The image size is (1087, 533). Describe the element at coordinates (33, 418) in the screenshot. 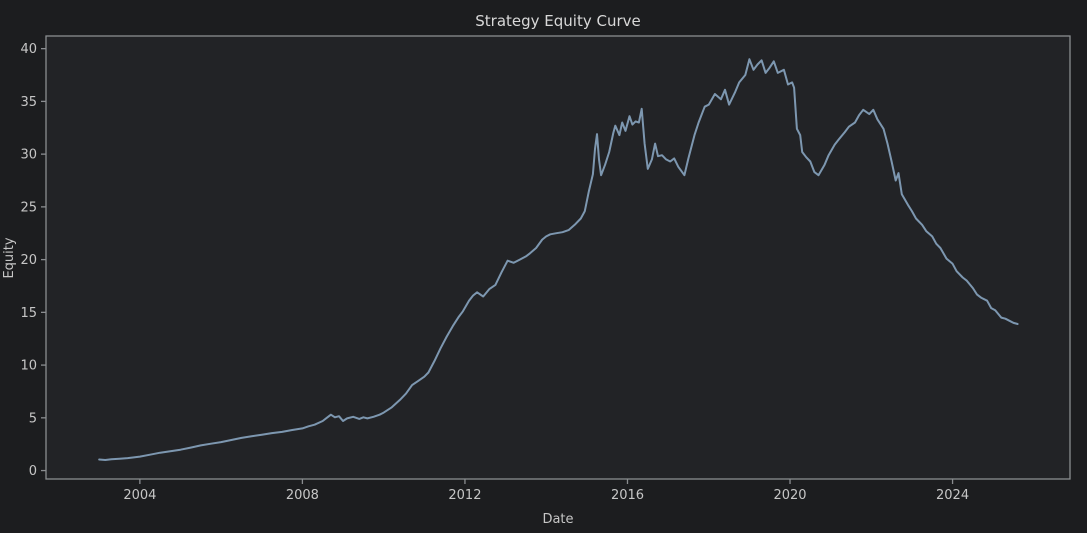

I see `y-tick-label: 5` at that location.